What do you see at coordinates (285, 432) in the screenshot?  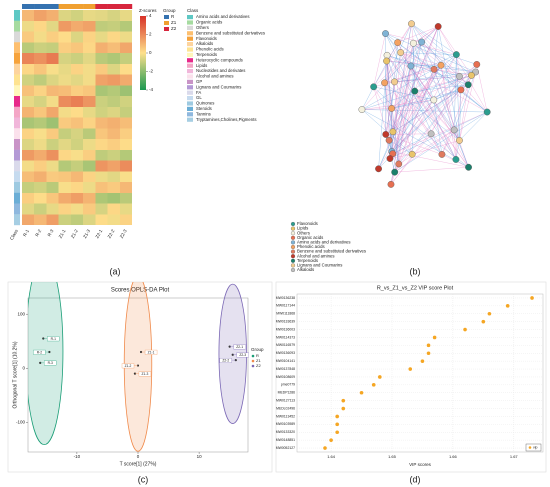 I see `y-tick-label: MW0133320` at bounding box center [285, 432].